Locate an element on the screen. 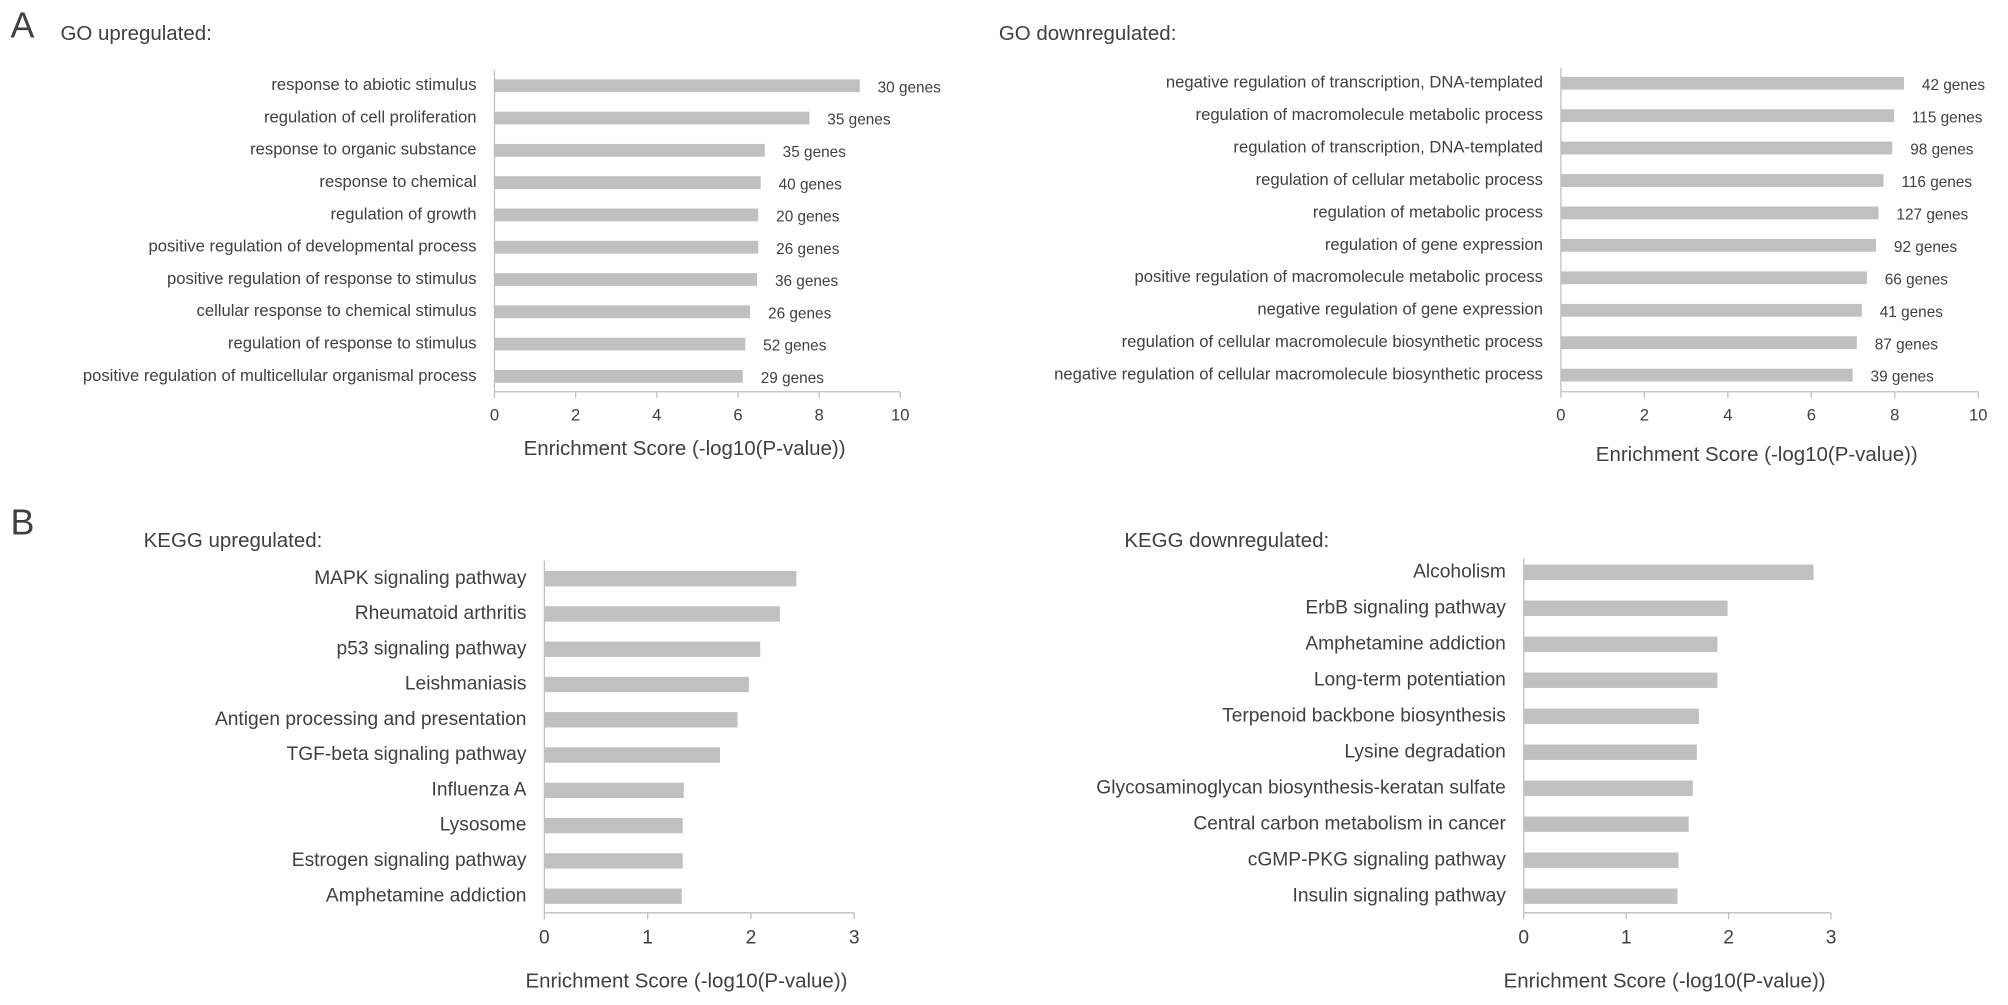 The image size is (2008, 1005). chart-title: KEGG upregulated: is located at coordinates (233, 540).